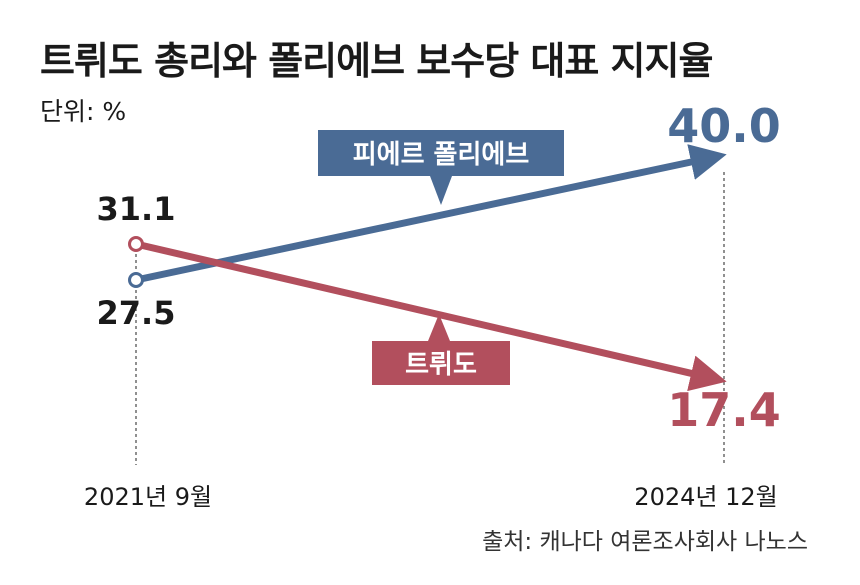 The width and height of the screenshot is (860, 585). Describe the element at coordinates (136, 244) in the screenshot. I see `data-point-trudeau-2021` at that location.